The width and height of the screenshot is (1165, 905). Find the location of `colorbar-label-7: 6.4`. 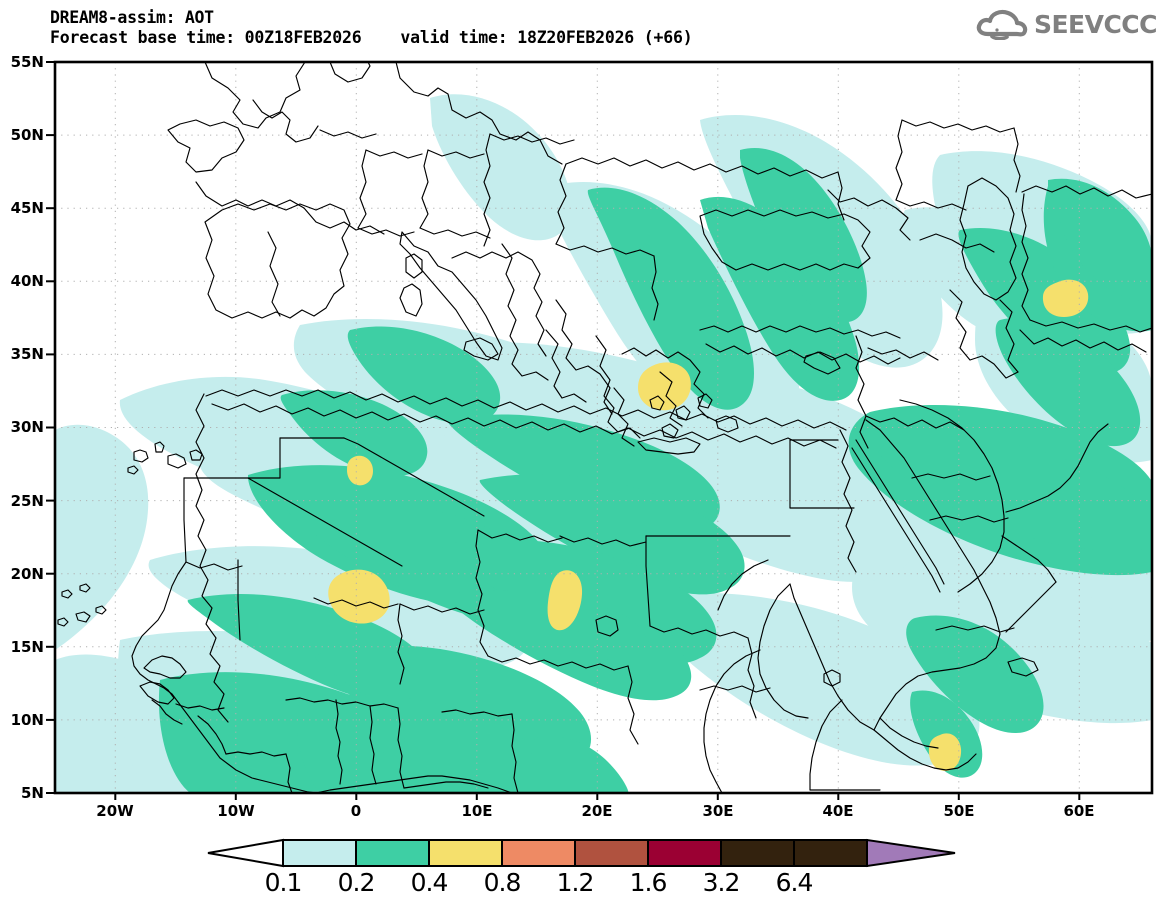

colorbar-label-7: 6.4 is located at coordinates (794, 882).